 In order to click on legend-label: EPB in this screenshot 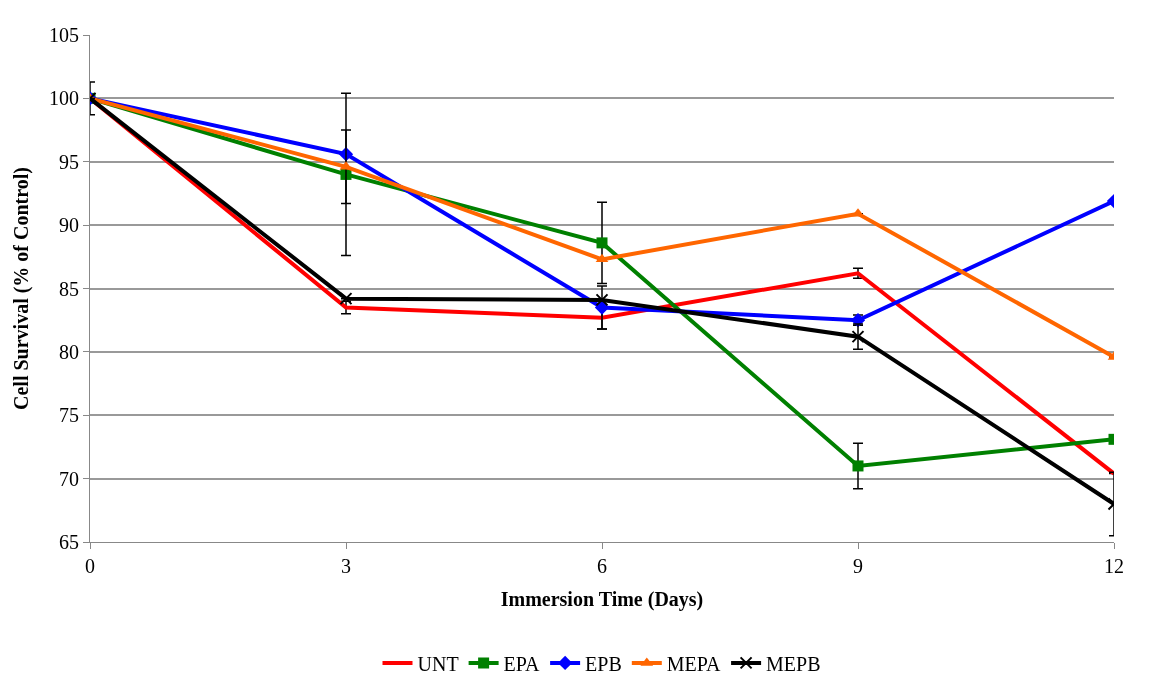, I will do `click(603, 663)`.